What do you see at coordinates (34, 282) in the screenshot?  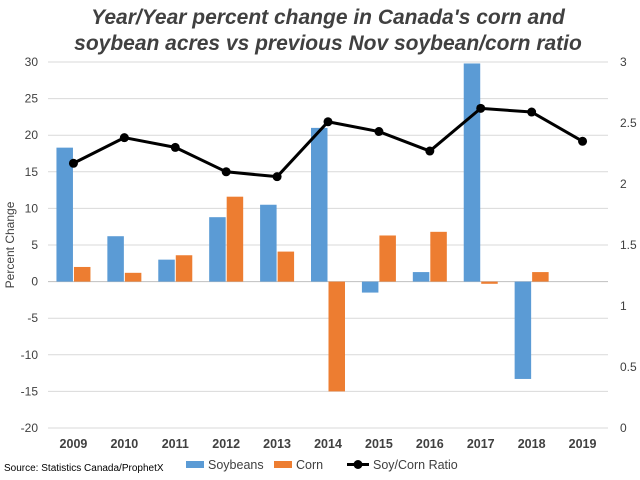 I see `y-tick-label: 0` at bounding box center [34, 282].